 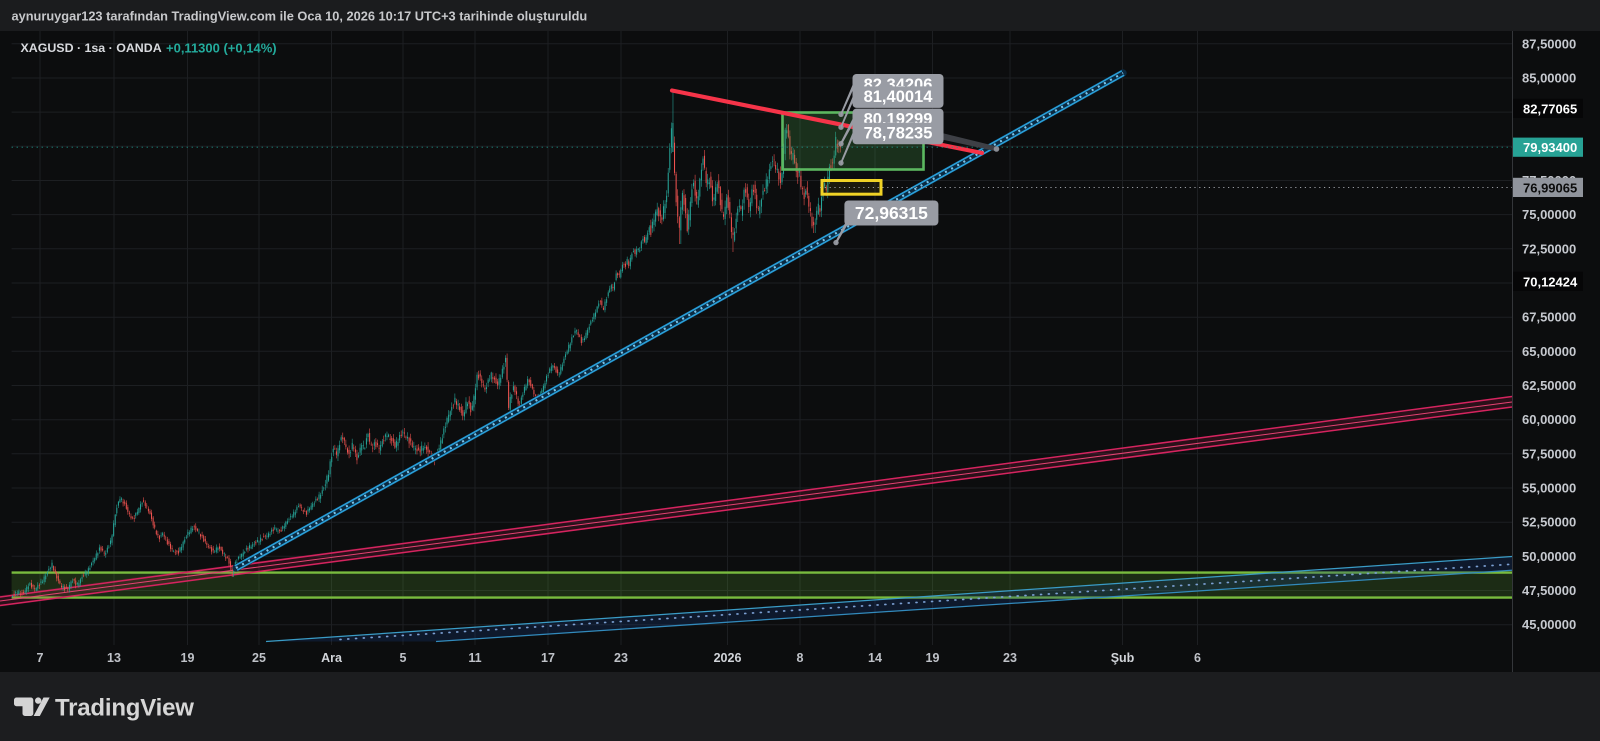 What do you see at coordinates (91, 48) in the screenshot?
I see `svg-text: XAGUSD · 1sa · OANDA` at bounding box center [91, 48].